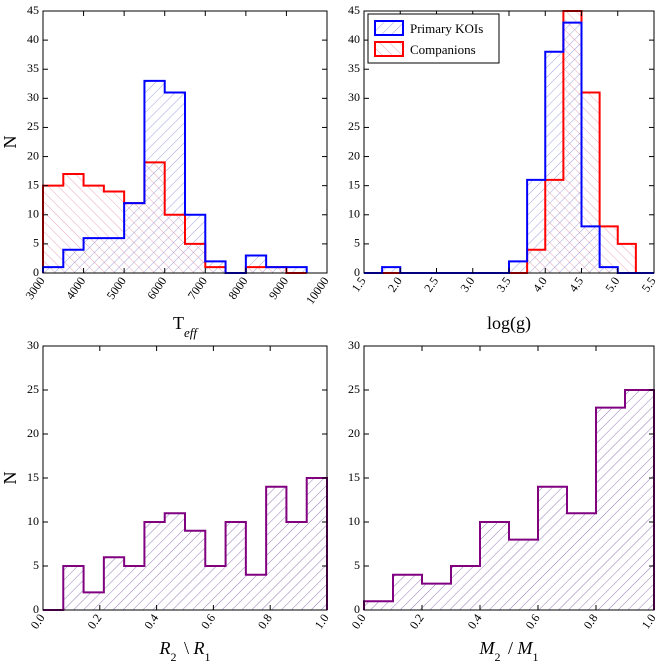 The height and width of the screenshot is (664, 664). I want to click on mass-ratio-histogram-ytick-label-2: 10, so click(354, 521).